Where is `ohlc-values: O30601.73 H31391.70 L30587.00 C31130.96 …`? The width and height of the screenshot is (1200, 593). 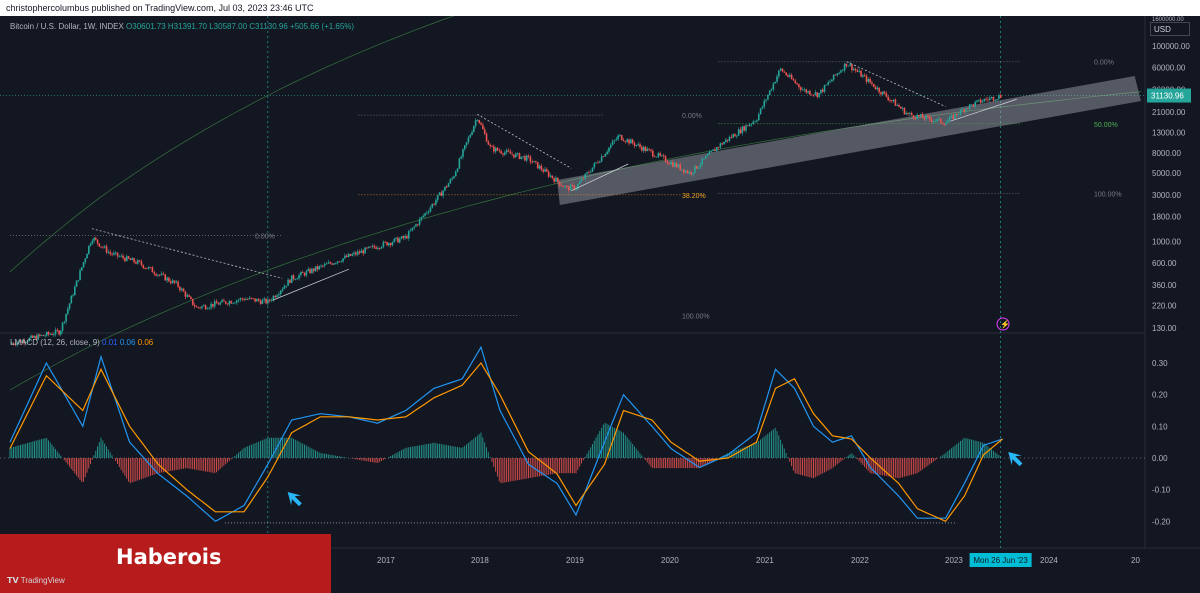
ohlc-values: O30601.73 H31391.70 L30587.00 C31130.96 … is located at coordinates (240, 26).